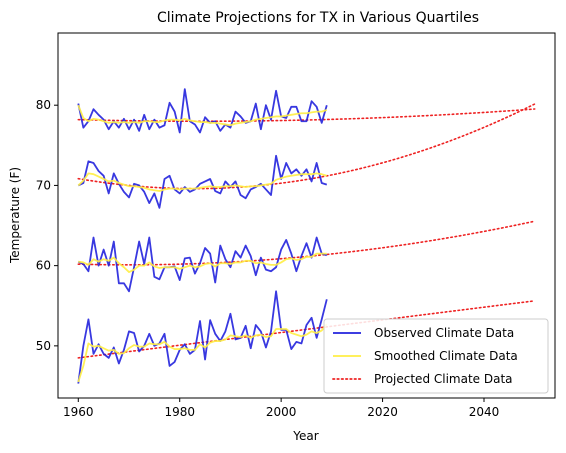 The image size is (566, 453). I want to click on y-tick-label: 80, so click(43, 105).